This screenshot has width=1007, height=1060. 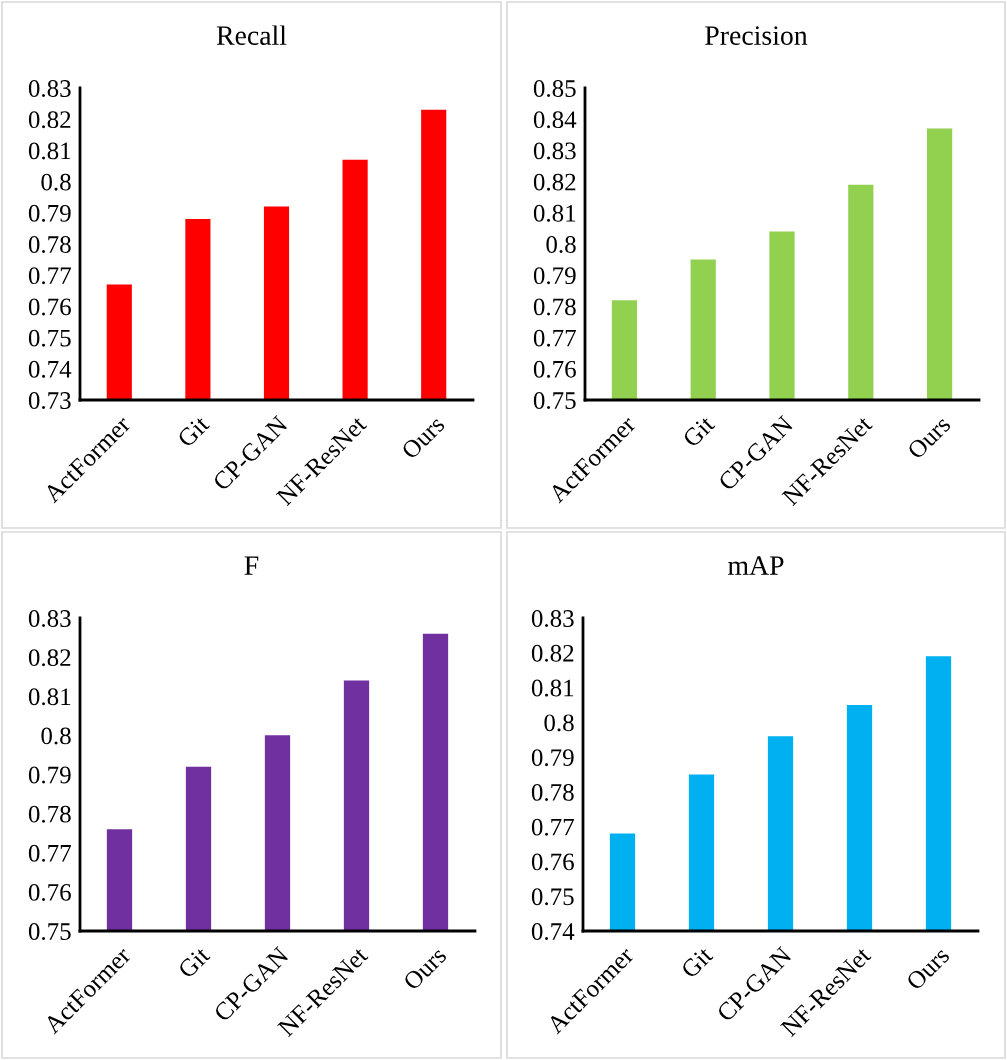 I want to click on chart-title: Precision, so click(x=756, y=35).